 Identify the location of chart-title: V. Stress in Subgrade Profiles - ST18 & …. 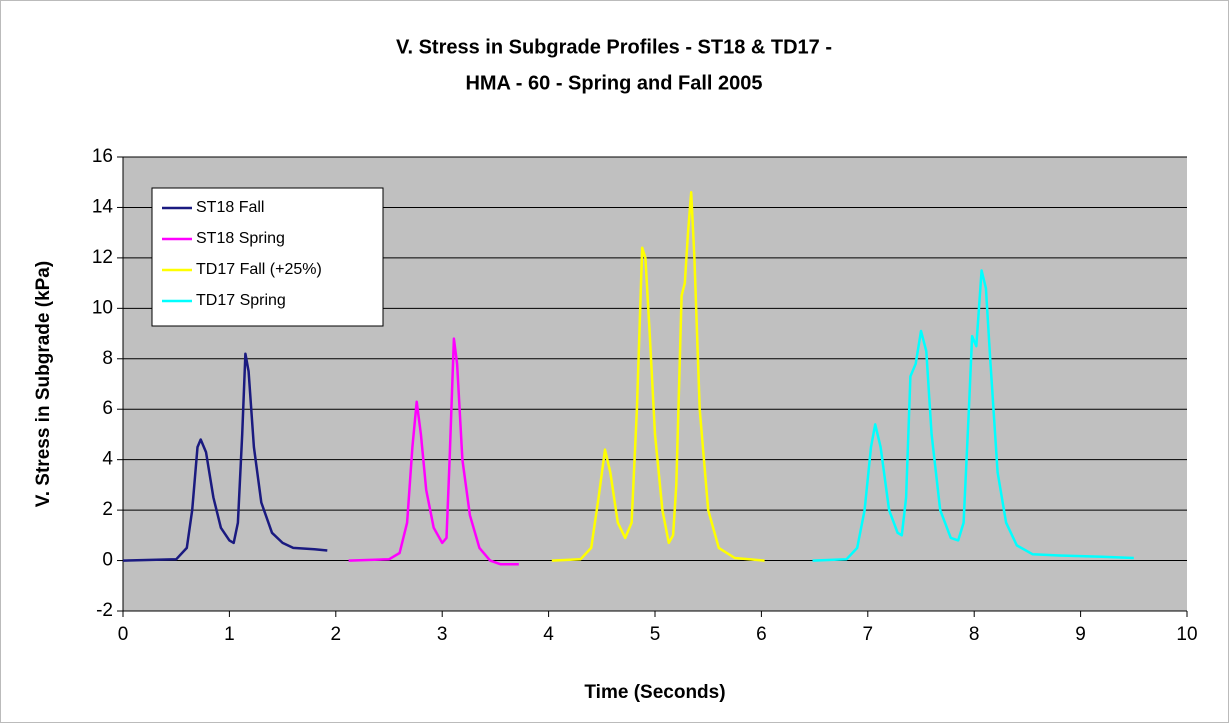
(614, 47).